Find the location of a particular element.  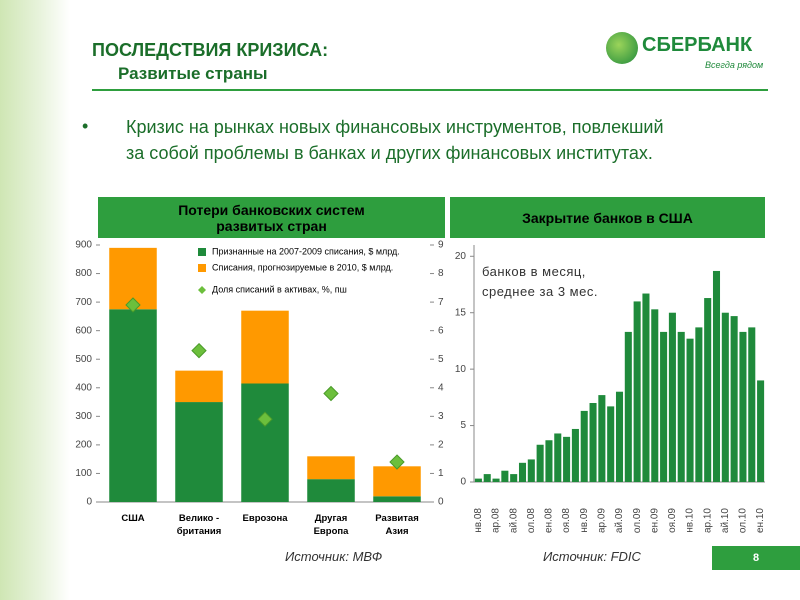

chart-title: Потери банковских систем развитых стран is located at coordinates (271, 217).